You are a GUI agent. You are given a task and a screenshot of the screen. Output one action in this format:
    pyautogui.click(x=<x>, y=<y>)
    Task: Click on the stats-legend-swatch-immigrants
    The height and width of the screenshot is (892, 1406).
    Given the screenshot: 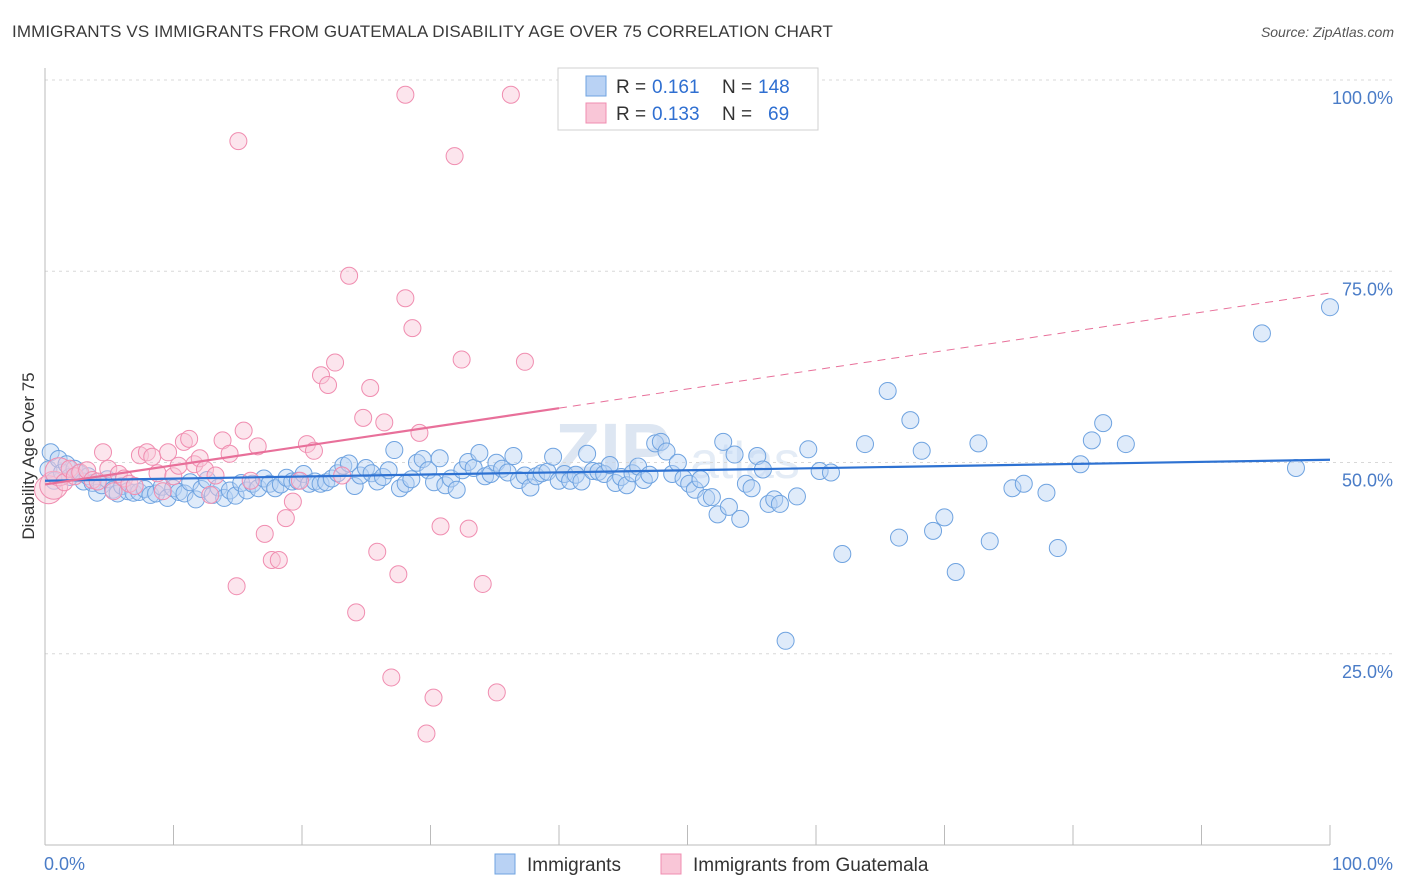 What is the action you would take?
    pyautogui.click(x=596, y=86)
    